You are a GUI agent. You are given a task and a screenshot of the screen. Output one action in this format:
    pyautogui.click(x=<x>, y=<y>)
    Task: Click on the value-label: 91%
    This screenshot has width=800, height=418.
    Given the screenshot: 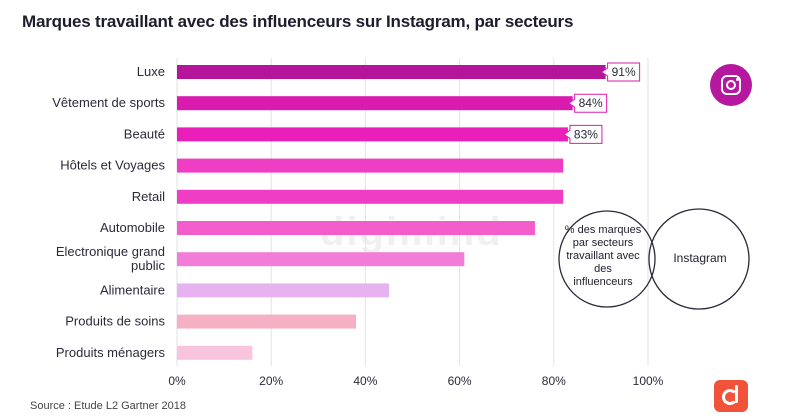 What is the action you would take?
    pyautogui.click(x=620, y=72)
    